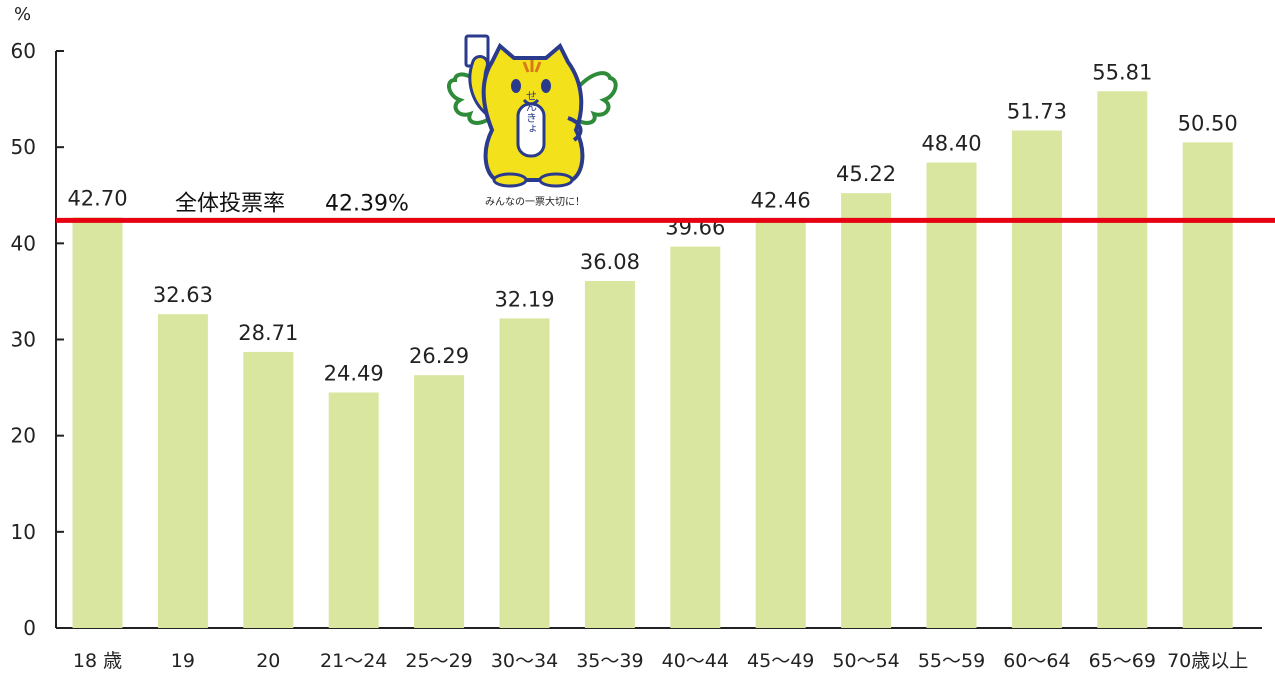  What do you see at coordinates (1036, 661) in the screenshot?
I see `category-label: 60〜64` at bounding box center [1036, 661].